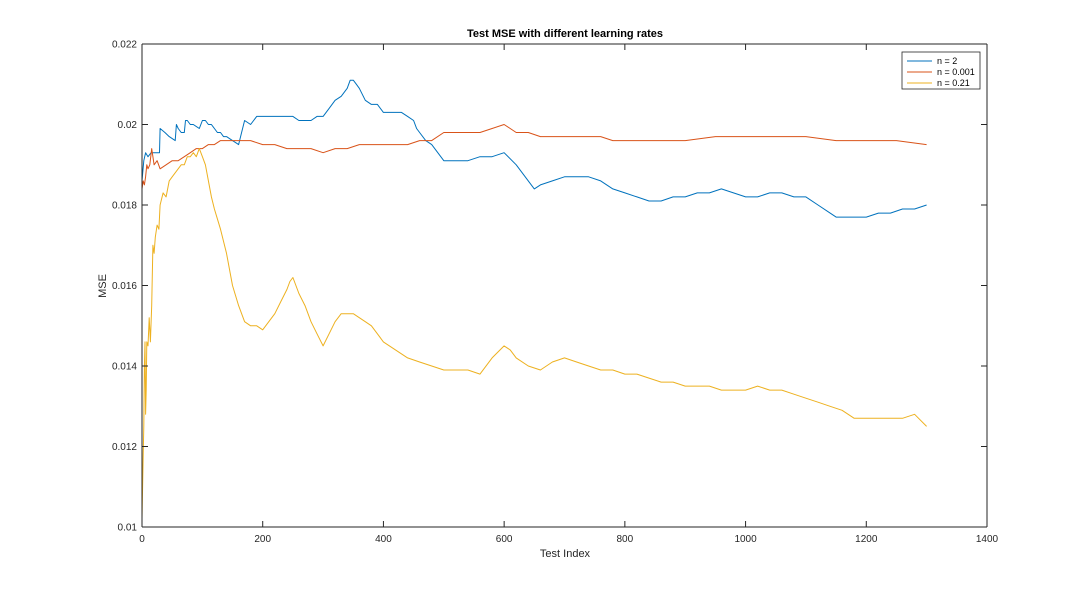  What do you see at coordinates (124, 206) in the screenshot?
I see `y-tick-label: 0.018` at bounding box center [124, 206].